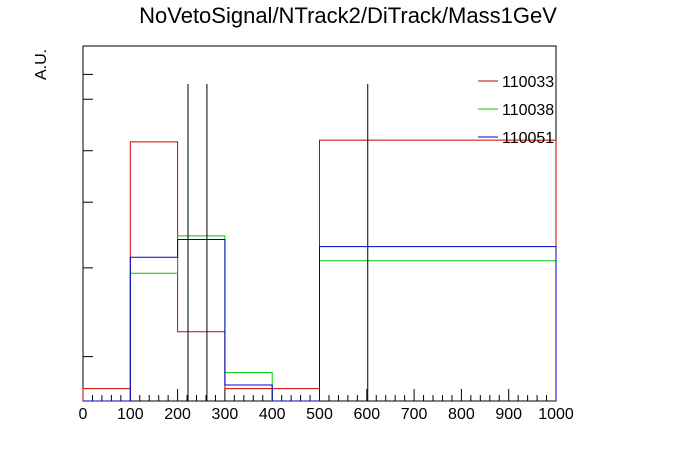 The image size is (696, 472). What do you see at coordinates (319, 414) in the screenshot?
I see `x-tick-label: 500` at bounding box center [319, 414].